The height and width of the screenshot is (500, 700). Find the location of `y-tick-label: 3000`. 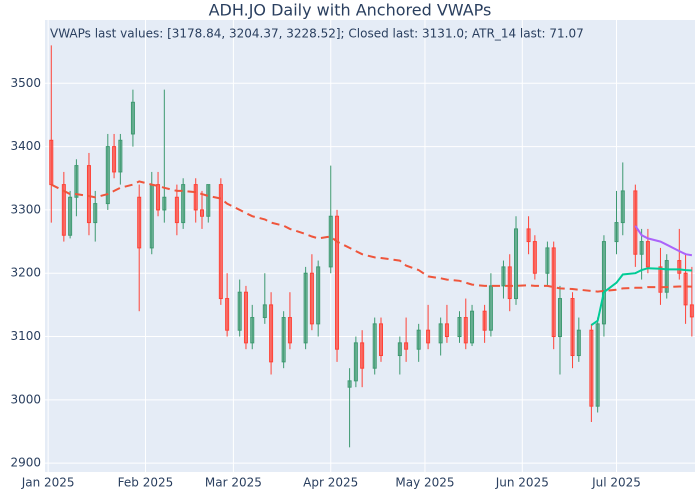

y-tick-label: 3000 is located at coordinates (25, 399).